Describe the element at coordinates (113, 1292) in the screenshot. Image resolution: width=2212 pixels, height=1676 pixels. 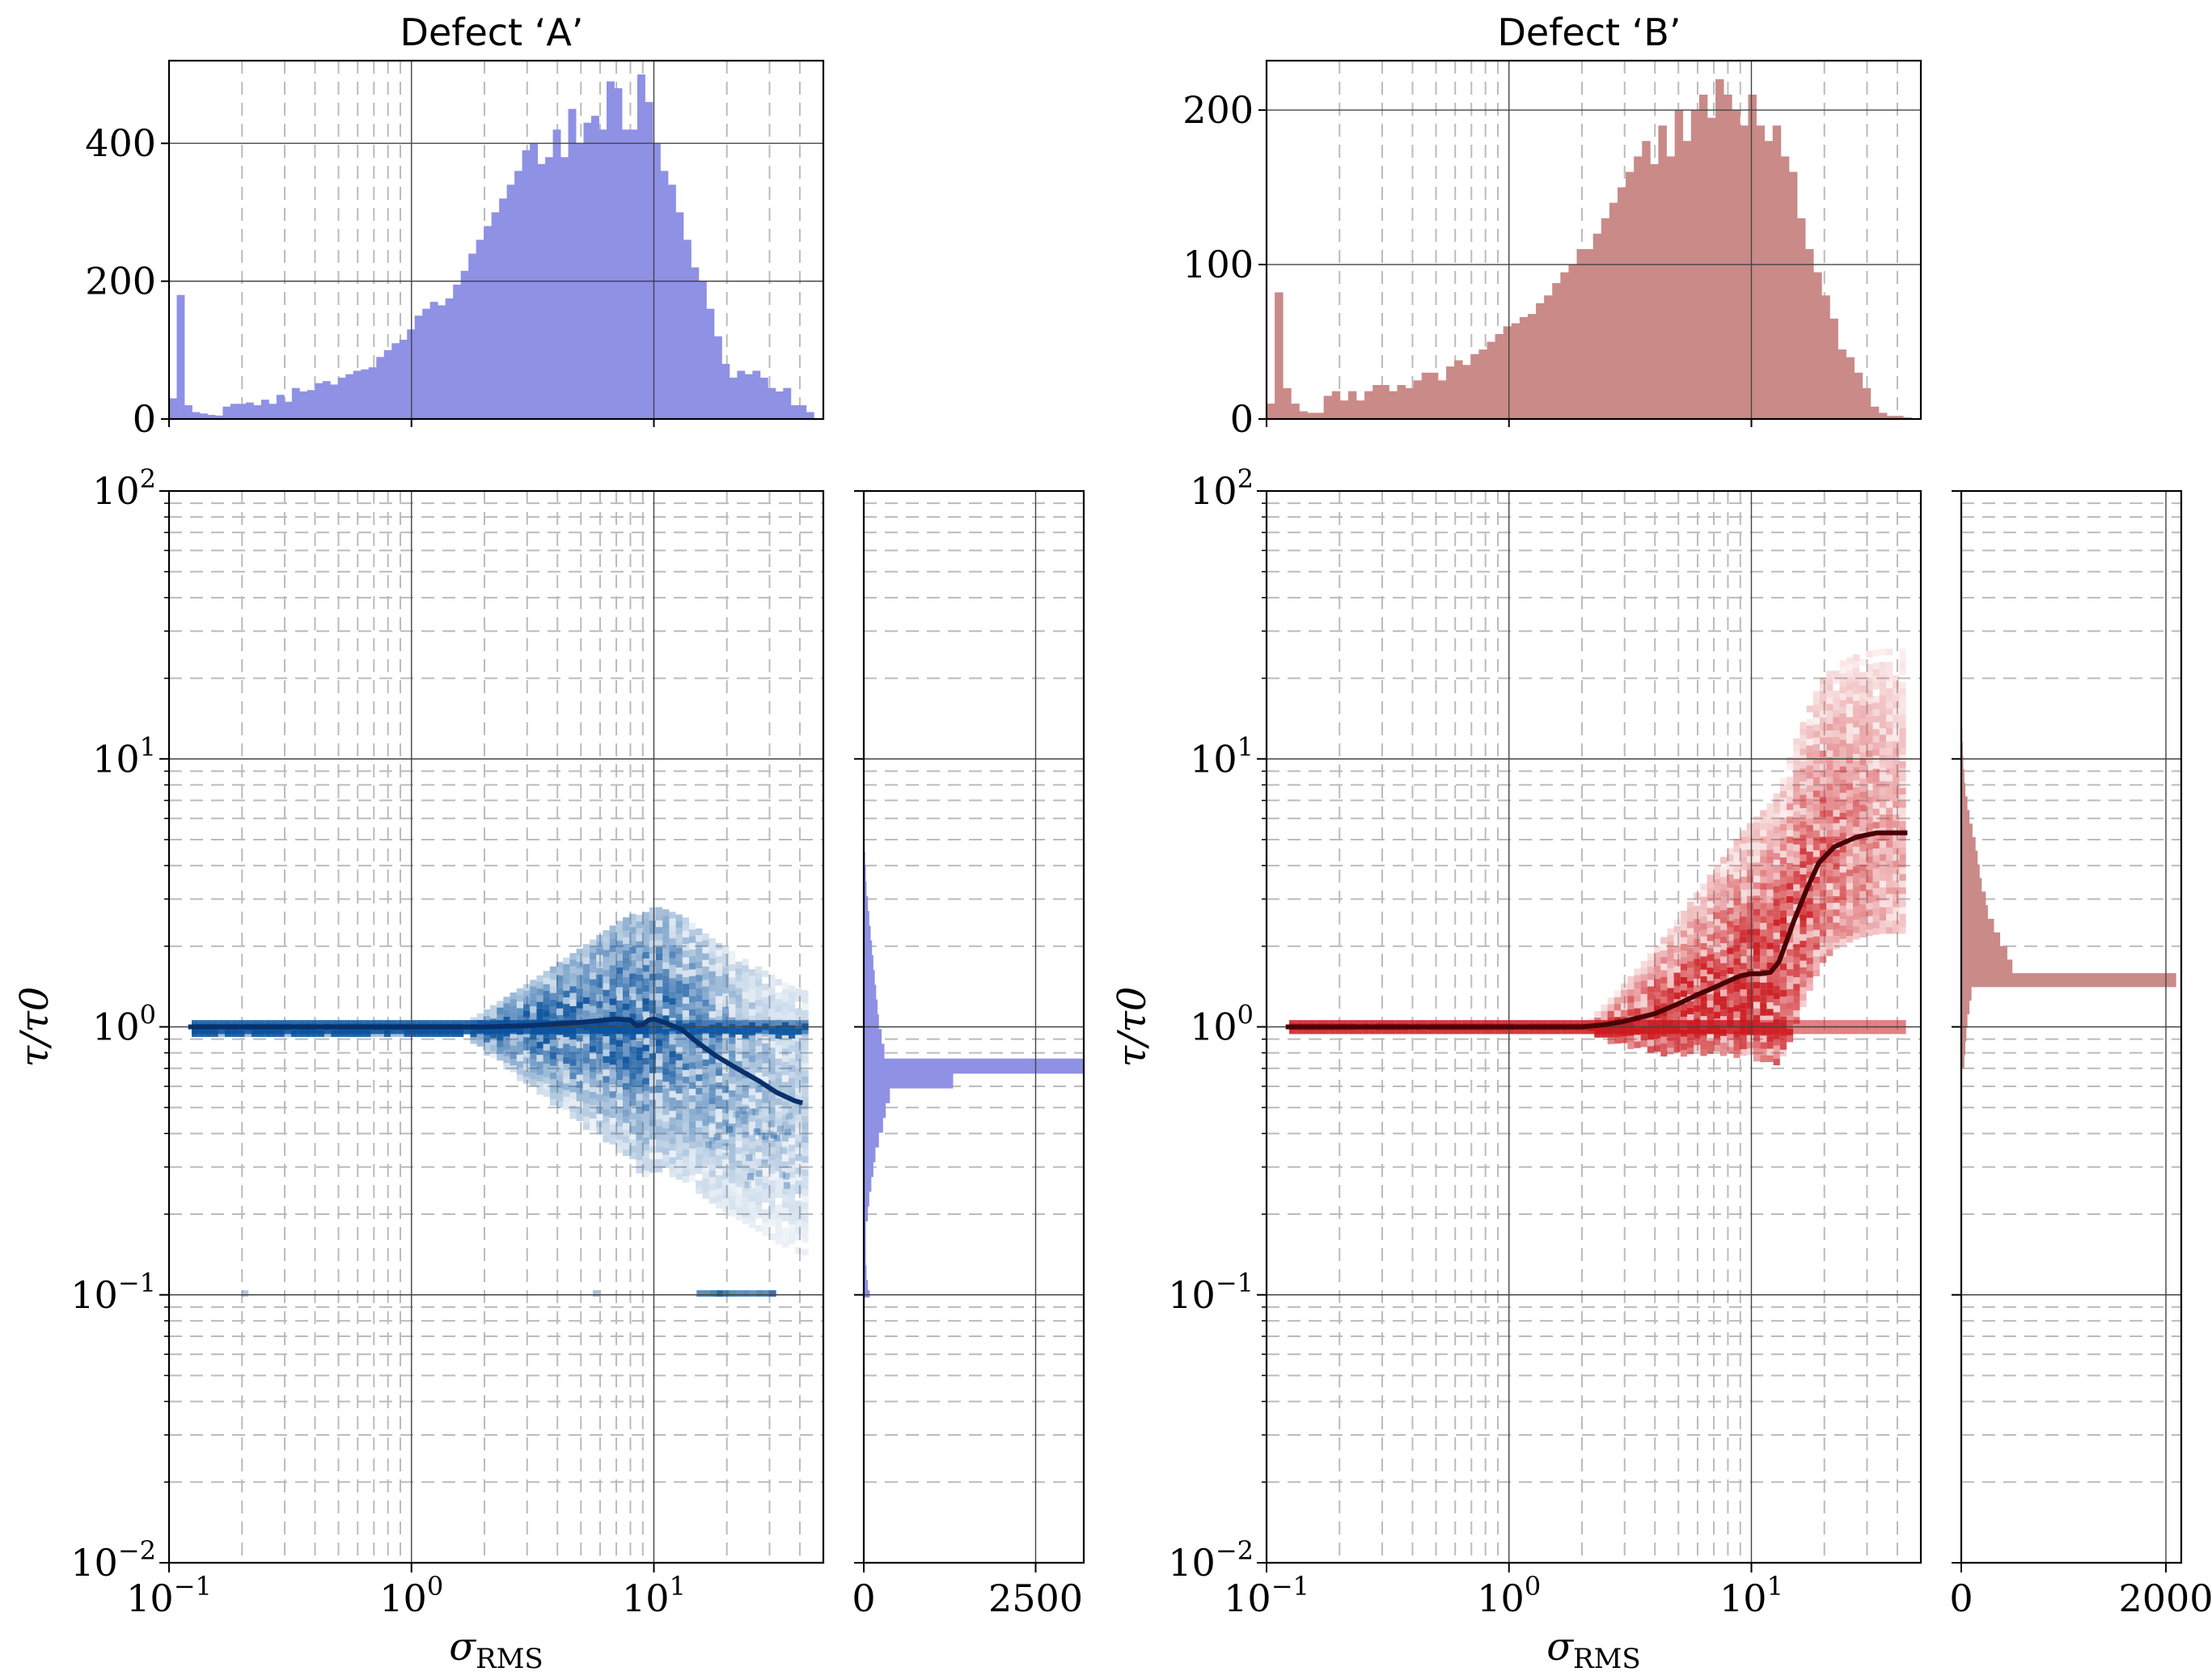
I see `y-tick-label: 10⁻¹` at that location.